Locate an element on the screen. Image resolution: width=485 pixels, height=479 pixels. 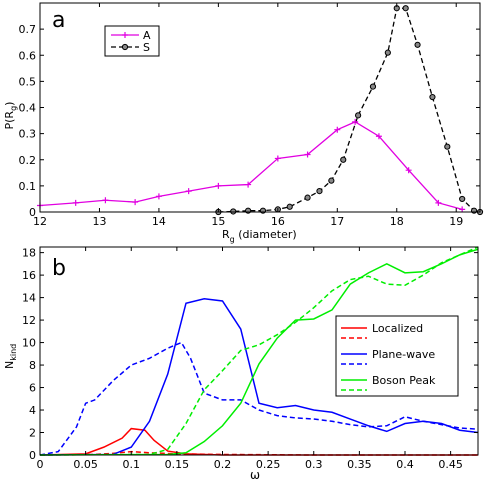
panel-a-y-tick-label: 0.2 is located at coordinates (28, 160).